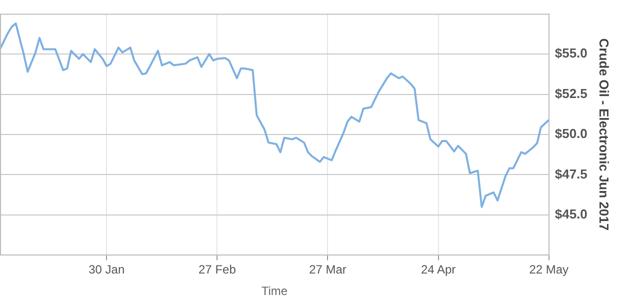 The width and height of the screenshot is (619, 305). I want to click on y-tick-label: $45.0, so click(571, 214).